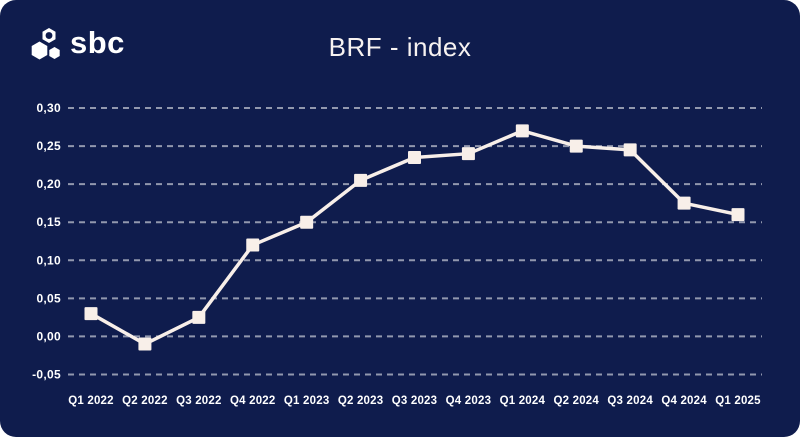  Describe the element at coordinates (684, 401) in the screenshot. I see `x-tick-label: Q4 2024` at that location.